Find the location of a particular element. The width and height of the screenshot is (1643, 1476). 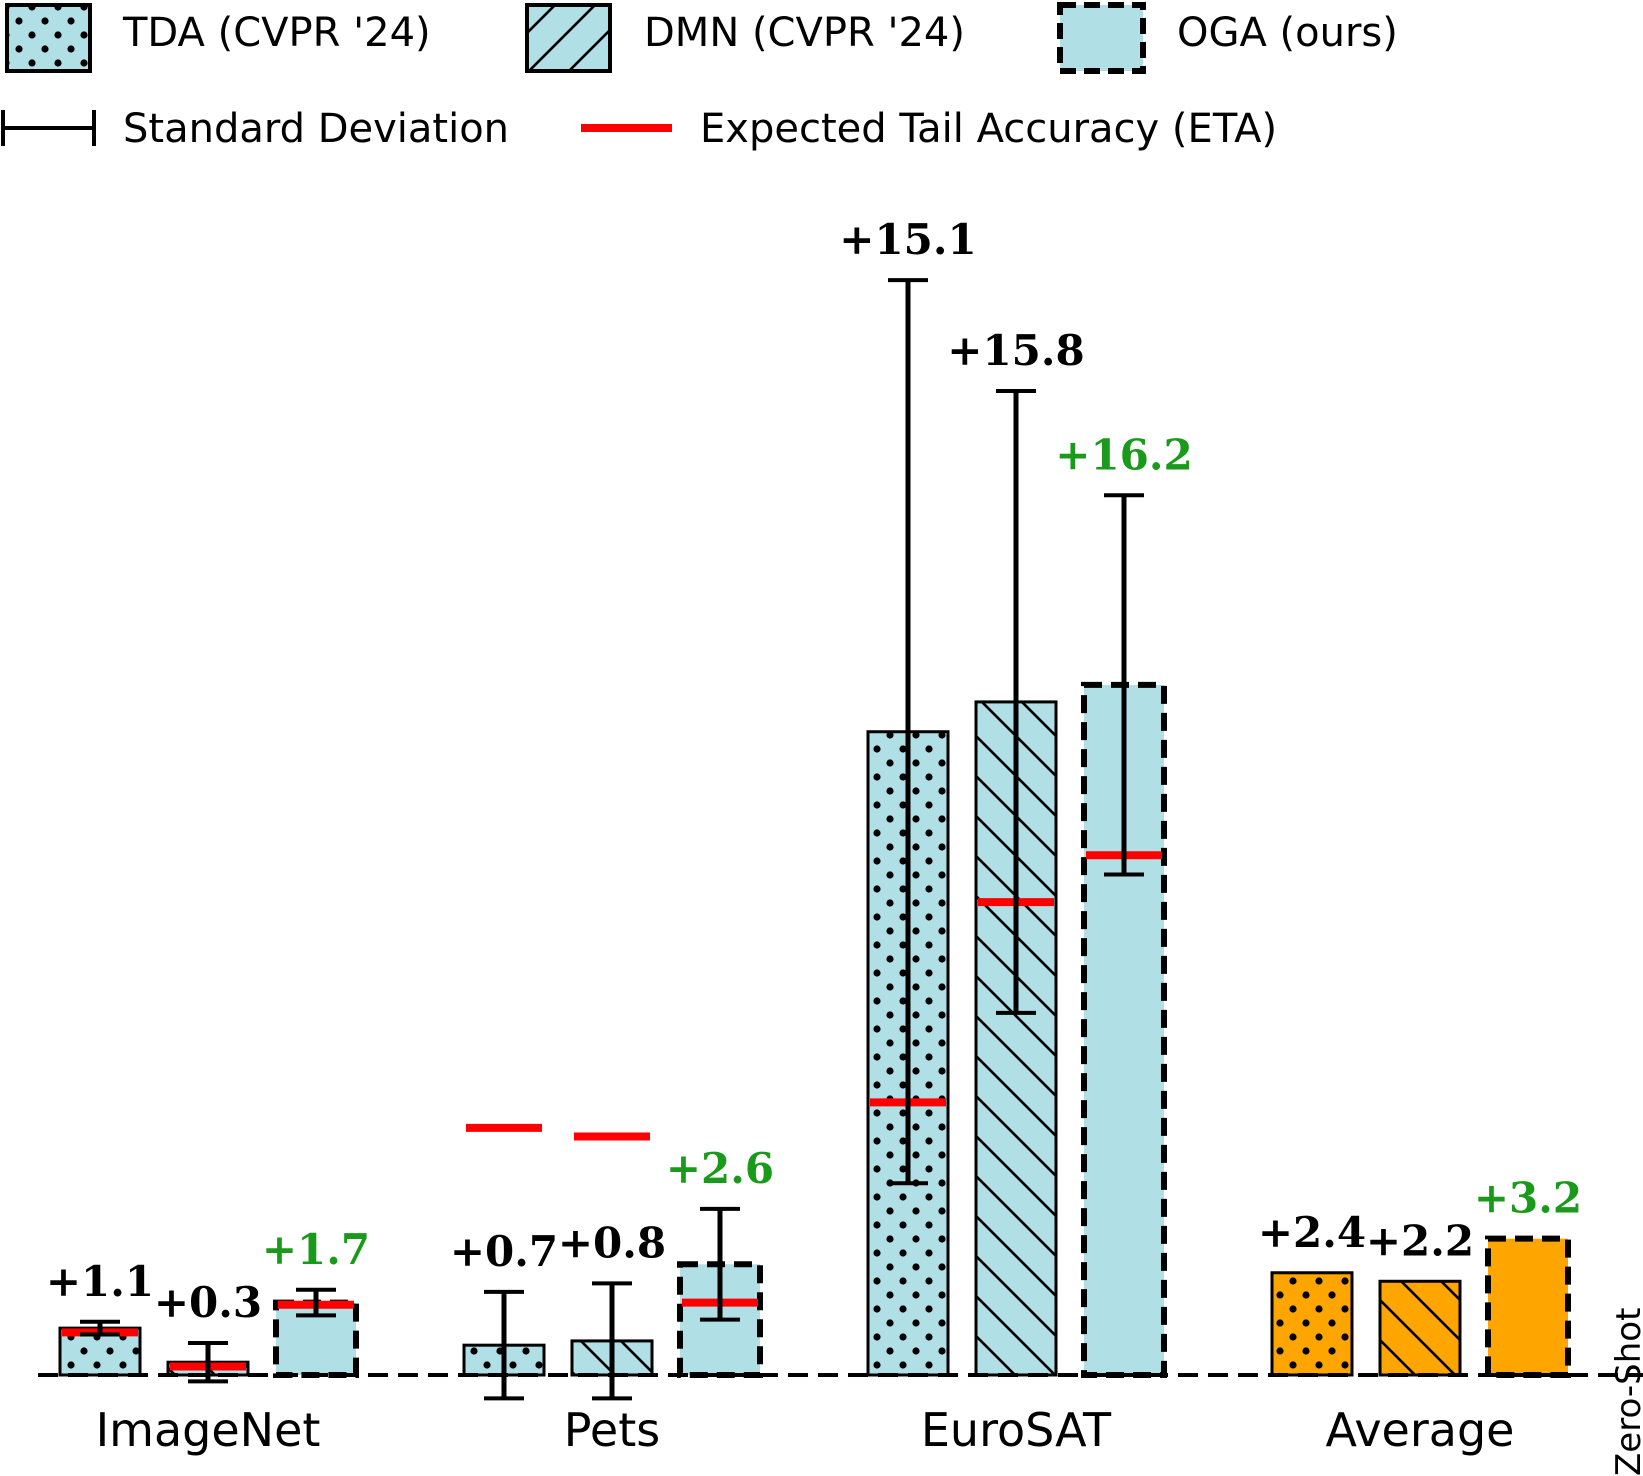

gain-label: +0.3 is located at coordinates (208, 1302).